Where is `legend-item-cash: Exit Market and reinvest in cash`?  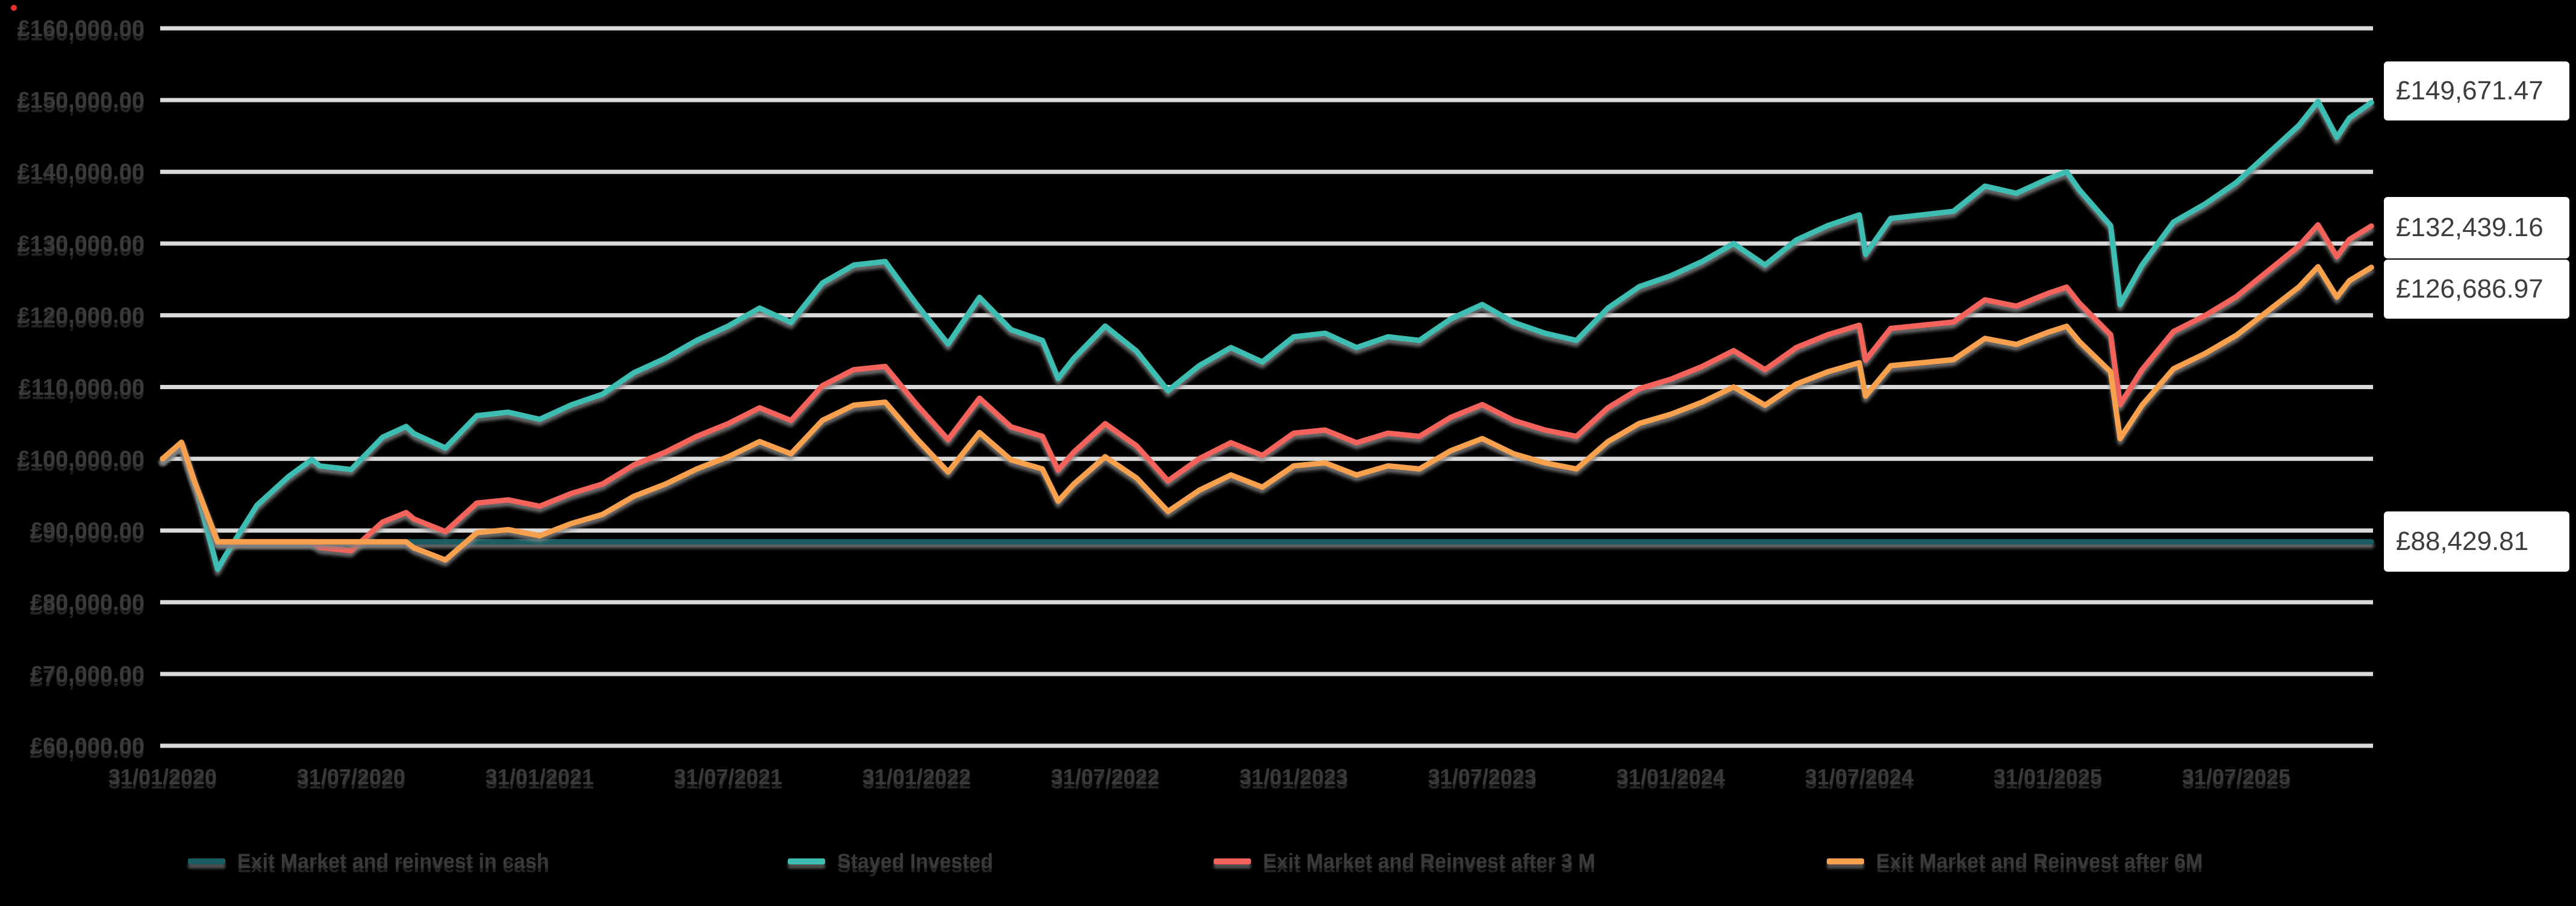 legend-item-cash: Exit Market and reinvest in cash is located at coordinates (368, 862).